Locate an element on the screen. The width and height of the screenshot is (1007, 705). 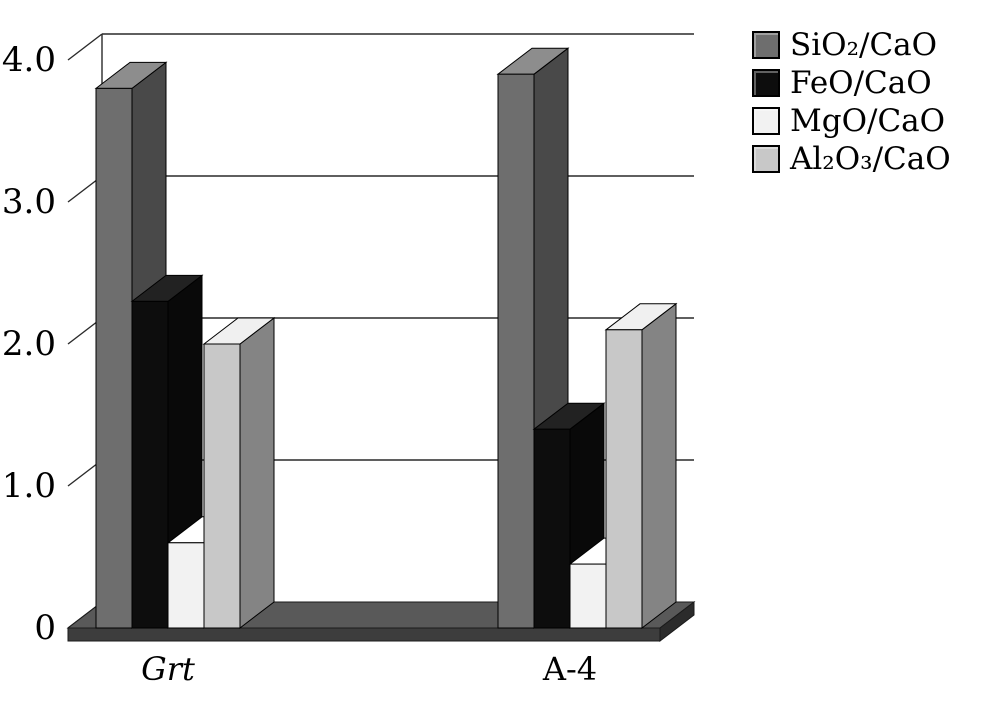
legend-swatch-al2o3 is located at coordinates (766, 159).